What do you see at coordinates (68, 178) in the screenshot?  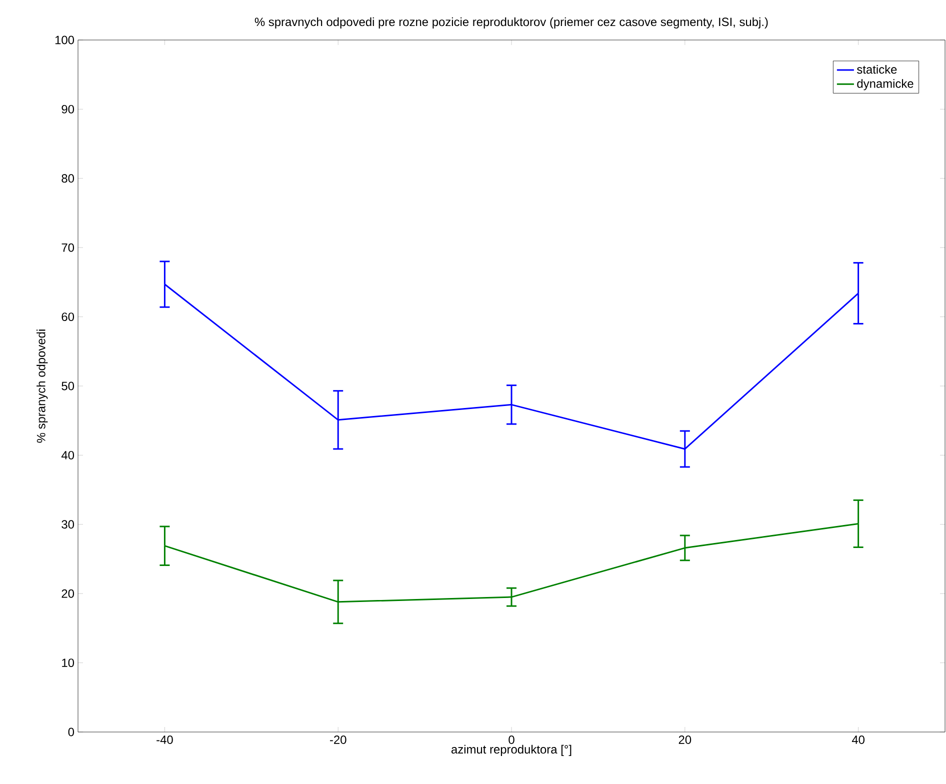 I see `y-tick-label: 80` at bounding box center [68, 178].